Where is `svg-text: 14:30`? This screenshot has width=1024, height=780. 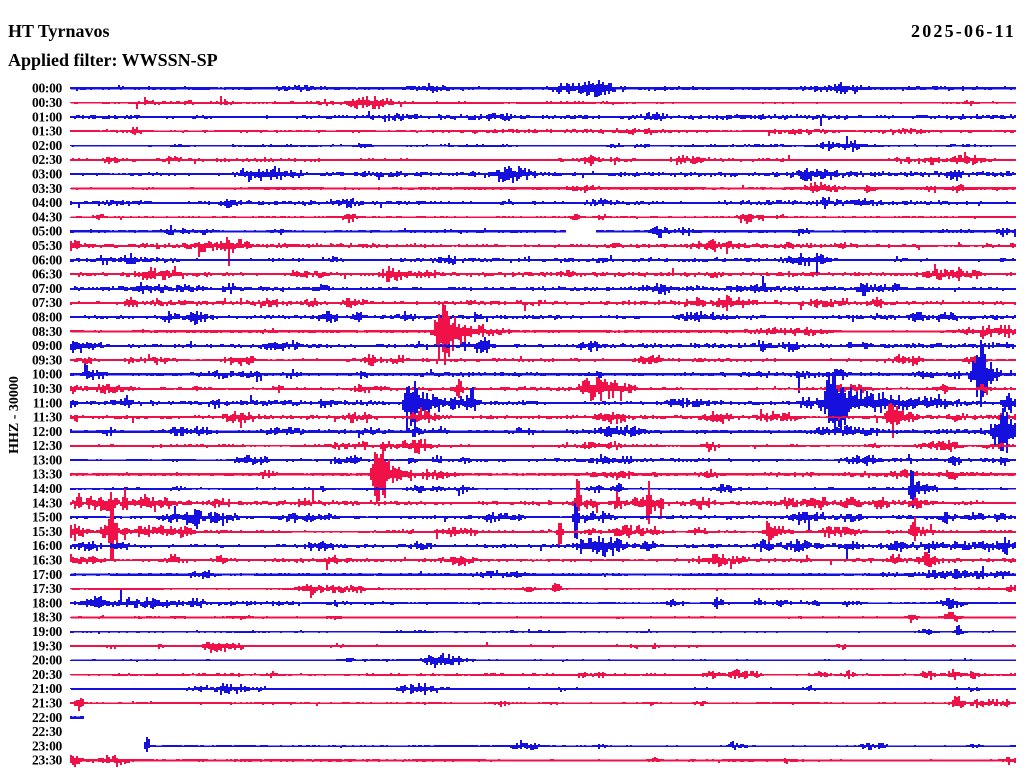 svg-text: 14:30 is located at coordinates (47, 502).